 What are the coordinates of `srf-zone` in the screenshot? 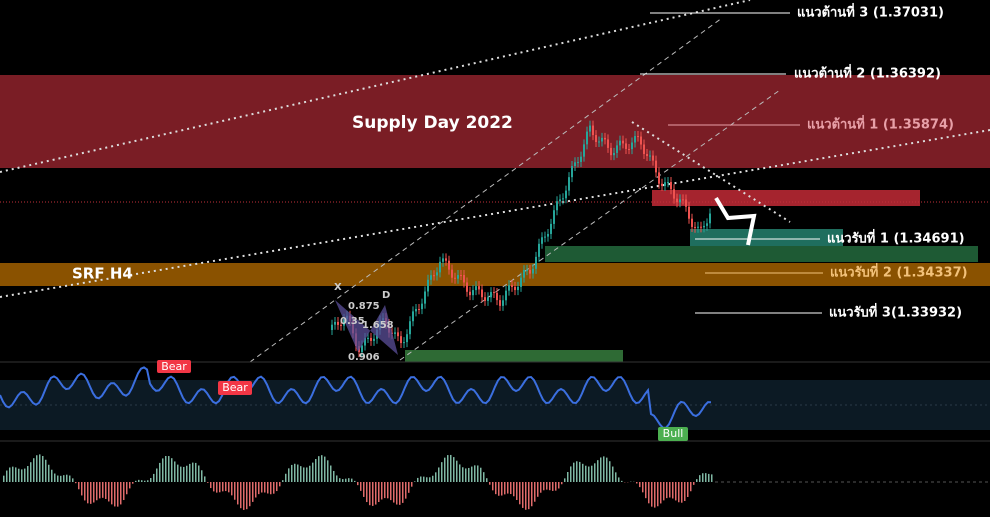 It's located at (495, 274).